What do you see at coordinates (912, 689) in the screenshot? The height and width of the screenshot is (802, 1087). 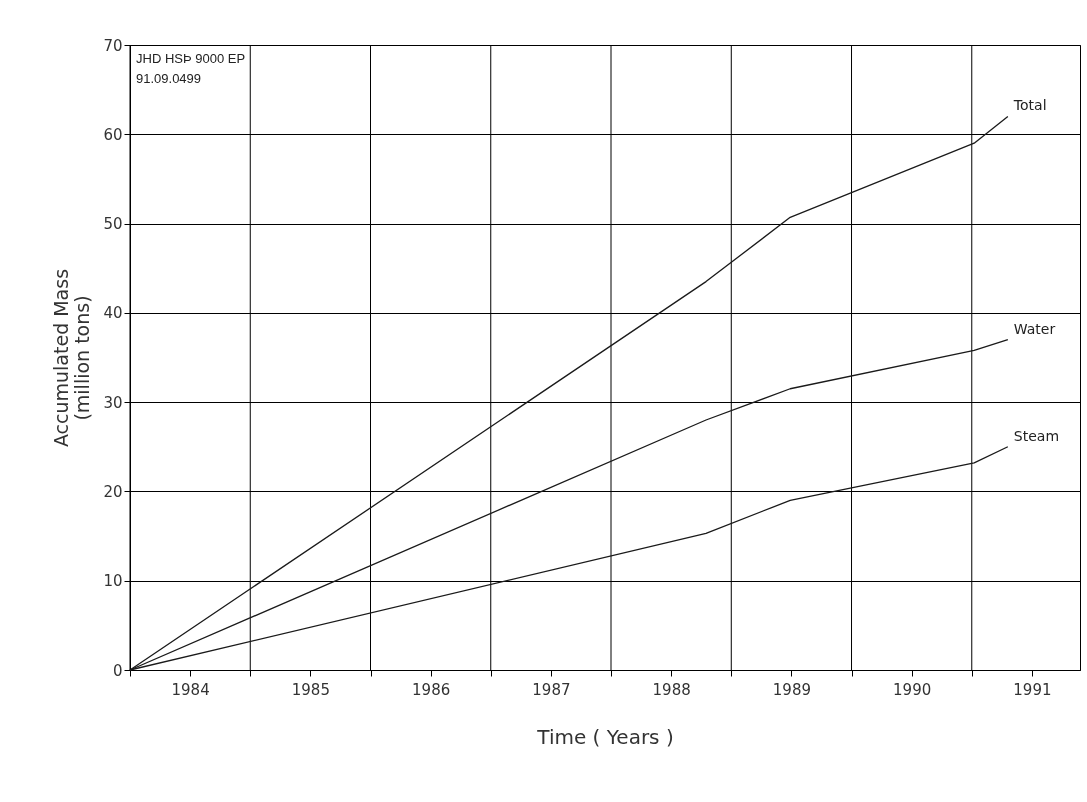 I see `x-tick-label: 1990` at bounding box center [912, 689].